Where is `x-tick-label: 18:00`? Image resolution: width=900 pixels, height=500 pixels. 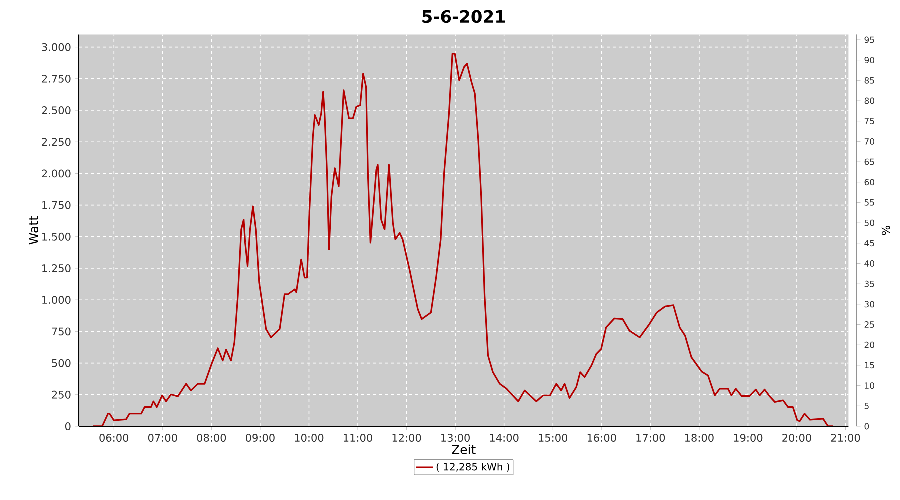
x-tick-label: 18:00 is located at coordinates (699, 438).